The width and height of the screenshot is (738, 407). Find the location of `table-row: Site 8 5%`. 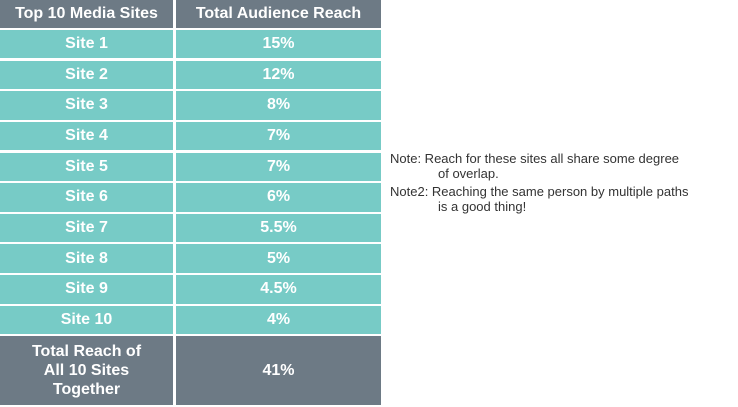

table-row: Site 8 5% is located at coordinates (190, 258).